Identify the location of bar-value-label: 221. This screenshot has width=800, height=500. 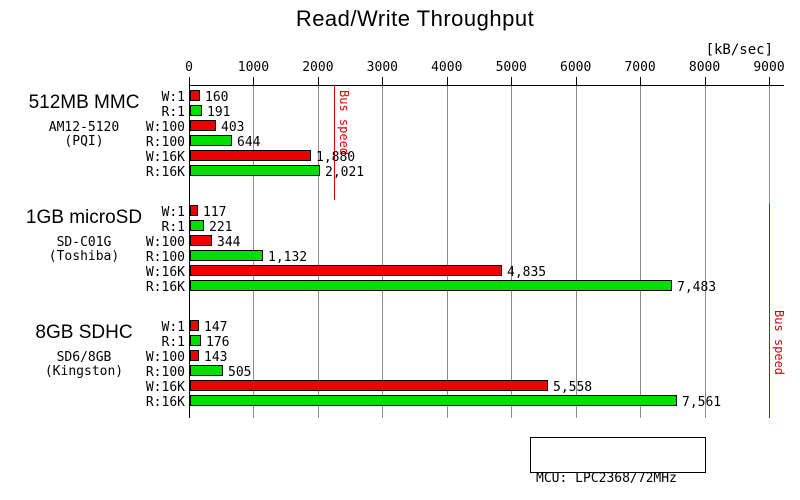
(221, 227).